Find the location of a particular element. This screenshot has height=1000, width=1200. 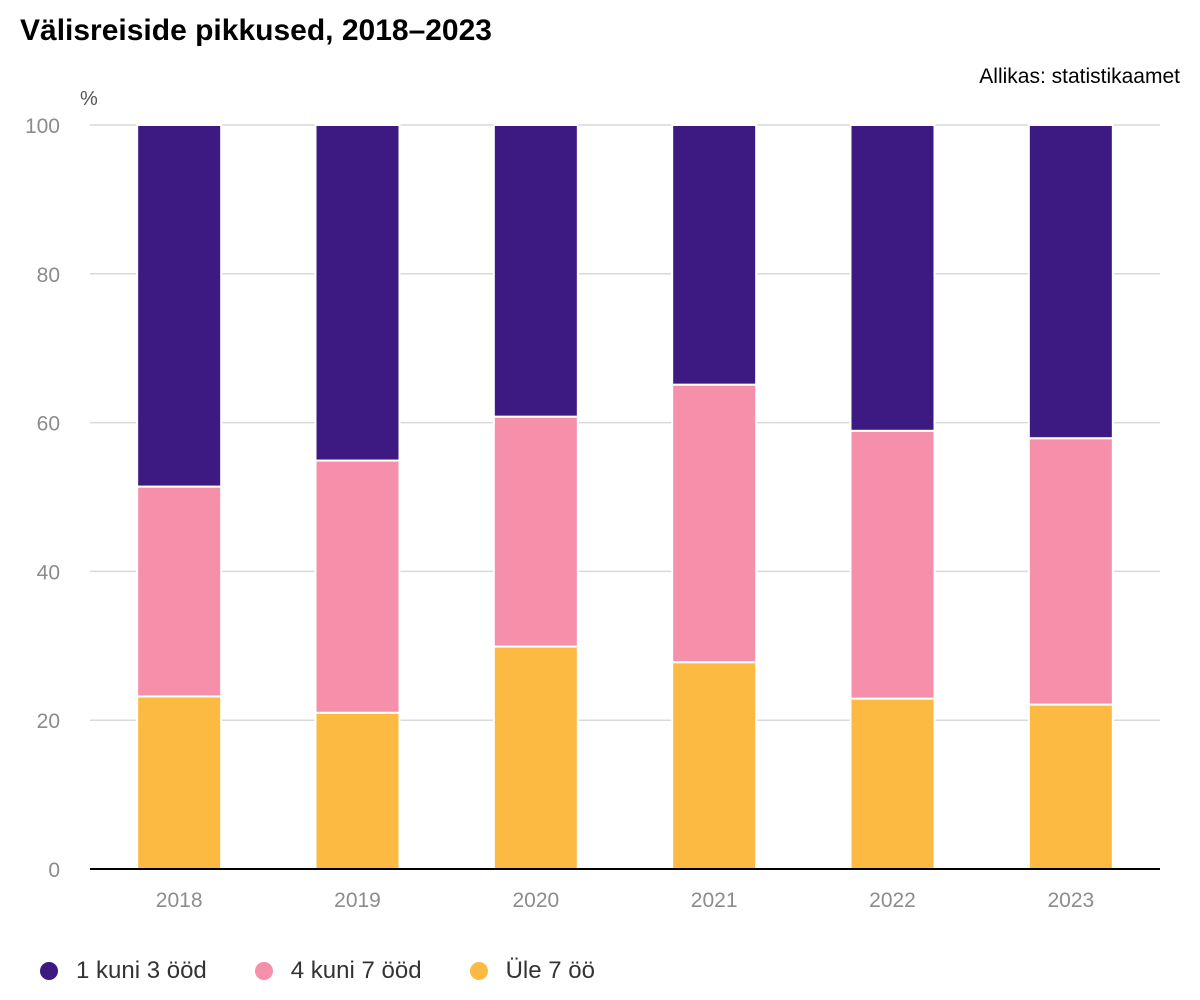

y-tick-label: 80 is located at coordinates (48, 275).